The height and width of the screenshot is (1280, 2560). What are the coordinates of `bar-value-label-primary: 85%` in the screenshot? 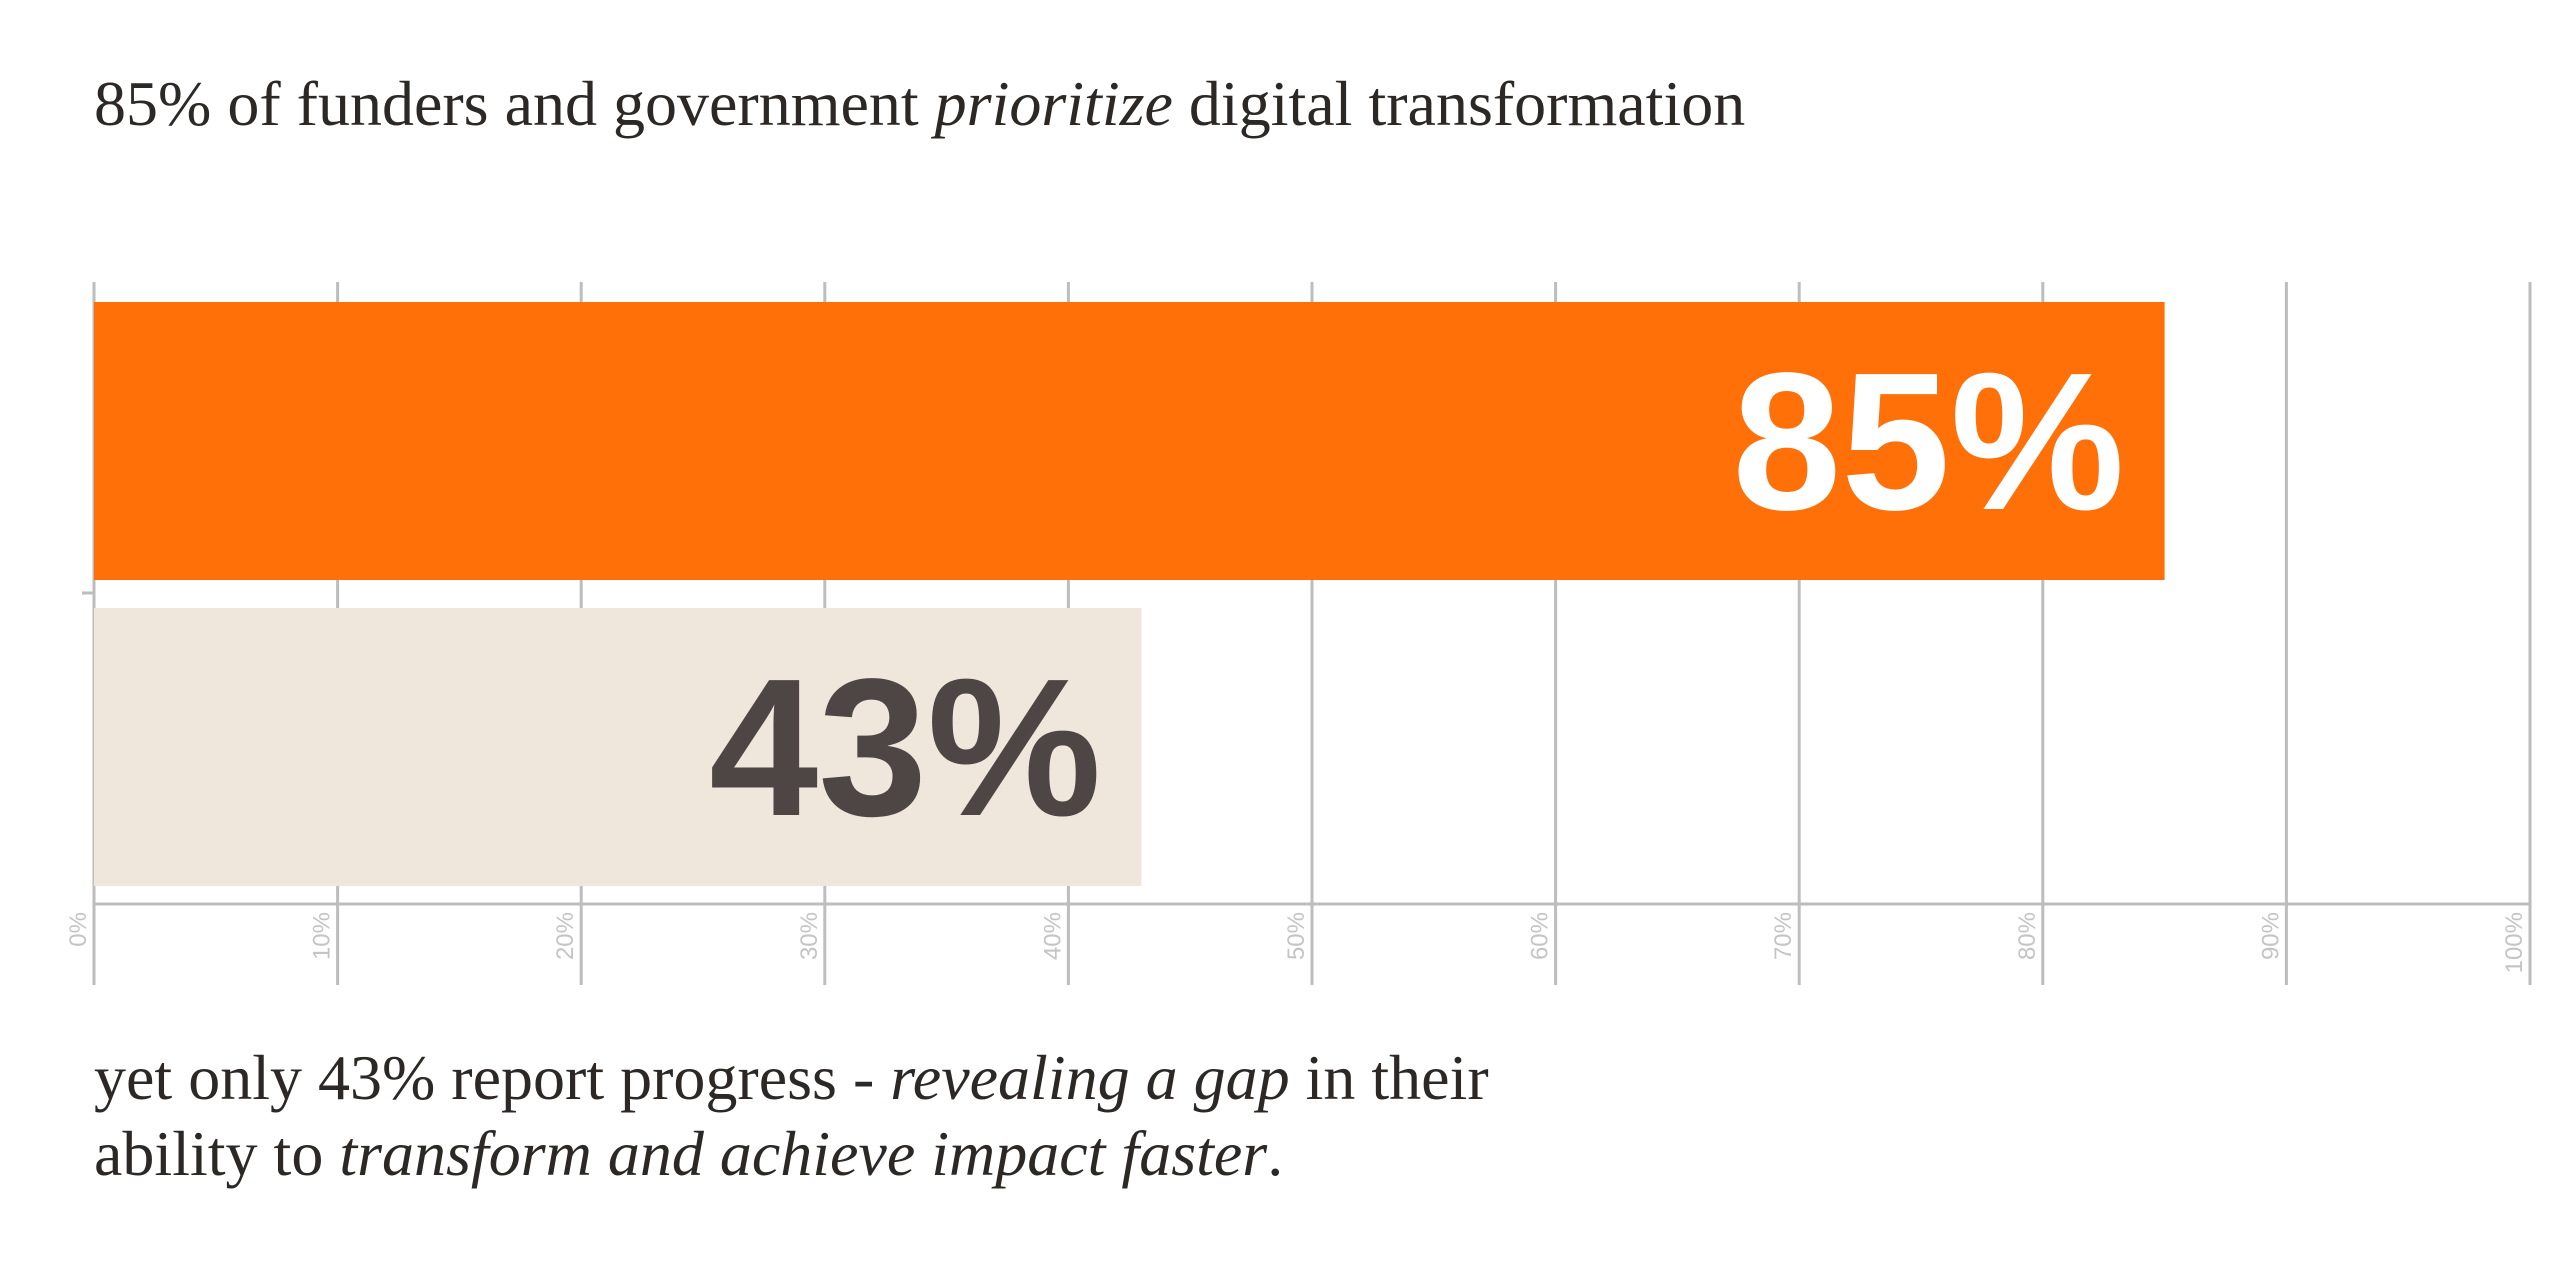 It's located at (1928, 441).